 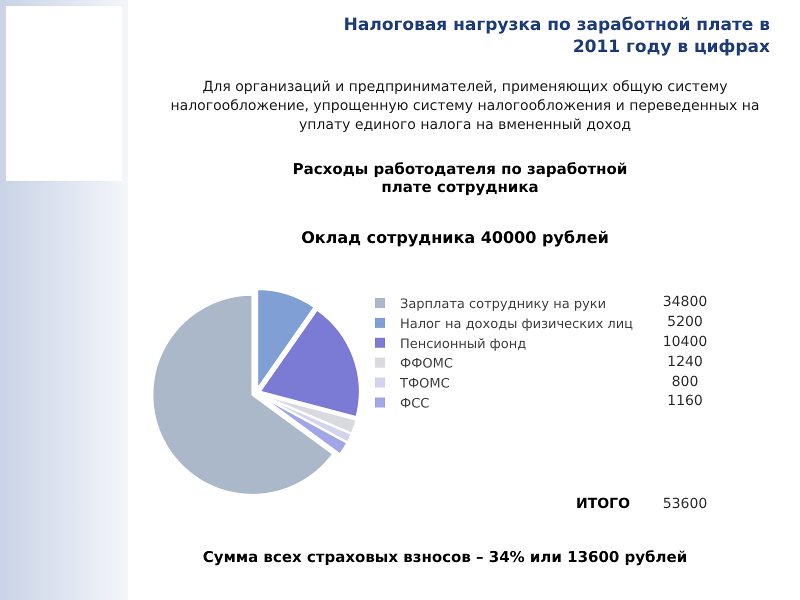 What do you see at coordinates (415, 404) in the screenshot?
I see `legend-label: ФСС` at bounding box center [415, 404].